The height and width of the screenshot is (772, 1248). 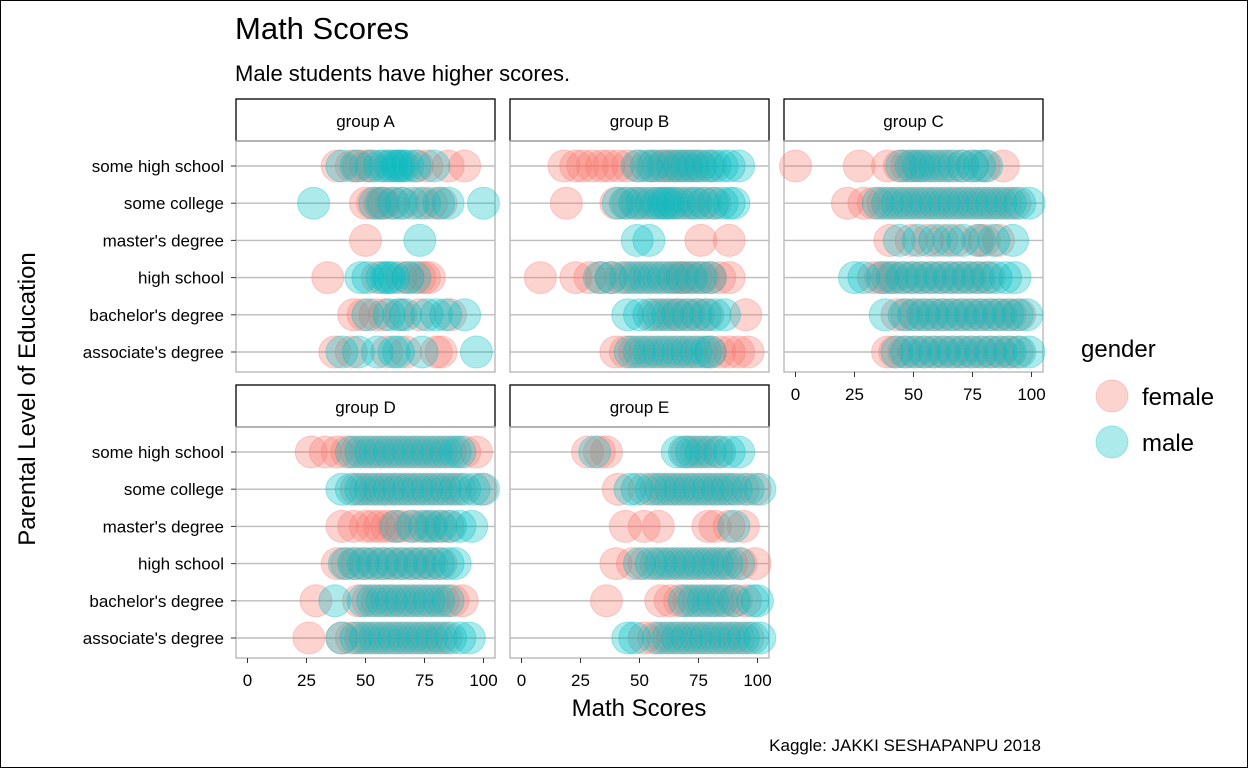 What do you see at coordinates (913, 121) in the screenshot?
I see `strip-label-group-c: group C` at bounding box center [913, 121].